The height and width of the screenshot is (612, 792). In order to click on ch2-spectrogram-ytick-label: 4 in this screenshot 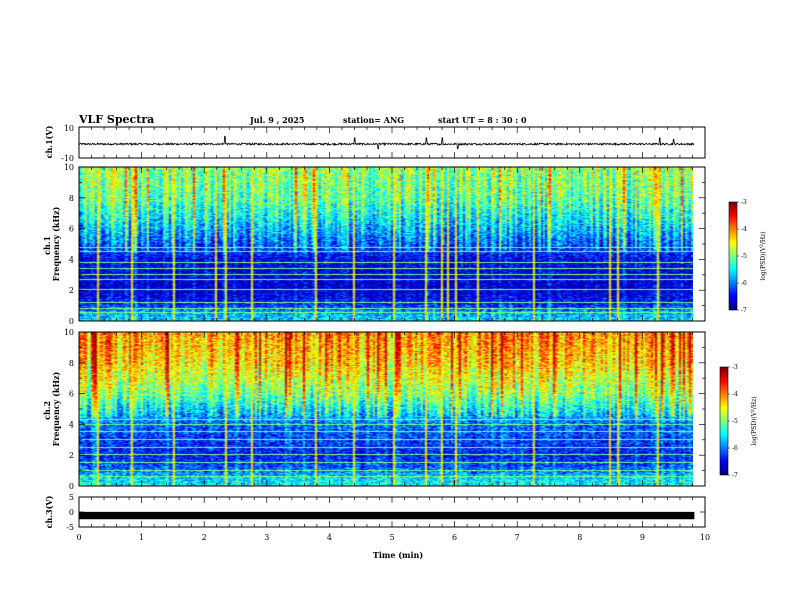, I will do `click(71, 424)`.